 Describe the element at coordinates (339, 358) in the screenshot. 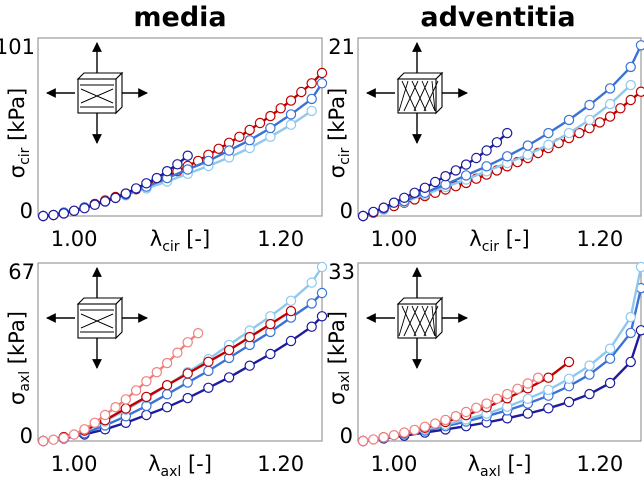

I see `y-axis-label: σaxl [kPa]` at that location.